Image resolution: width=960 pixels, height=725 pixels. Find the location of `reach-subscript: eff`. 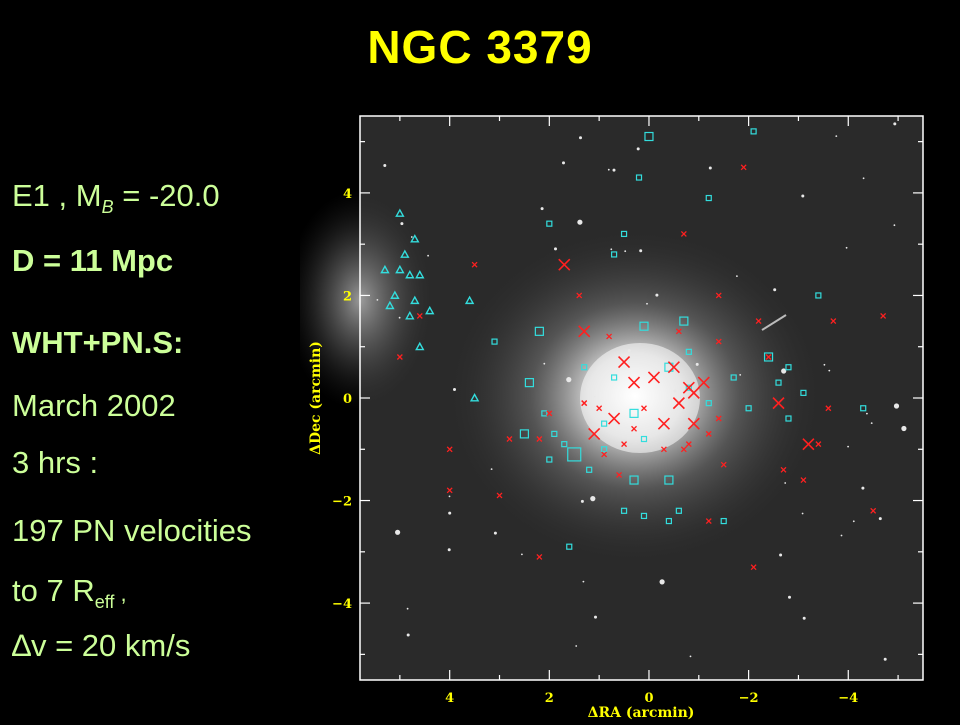

reach-subscript: eff is located at coordinates (104, 602).